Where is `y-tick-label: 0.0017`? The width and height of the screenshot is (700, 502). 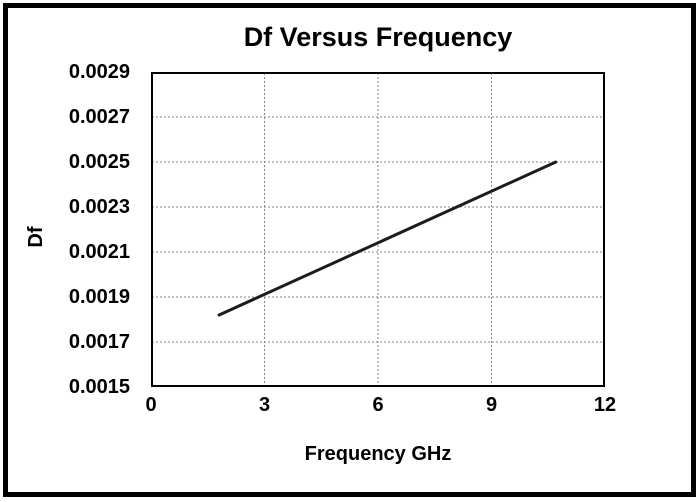 y-tick-label: 0.0017 is located at coordinates (99, 342).